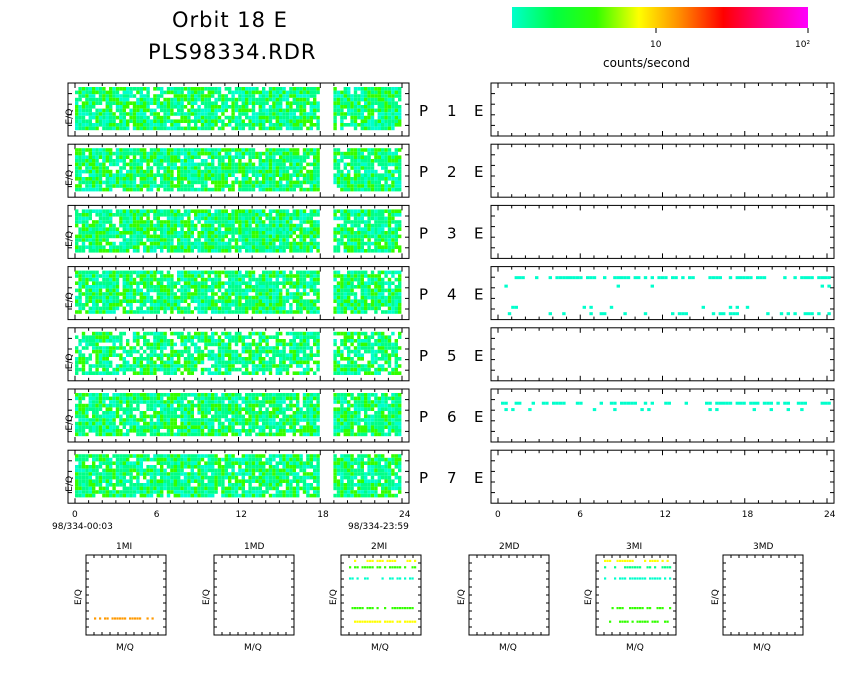  What do you see at coordinates (232, 52) in the screenshot?
I see `file-name: PLS98334.RDR` at bounding box center [232, 52].